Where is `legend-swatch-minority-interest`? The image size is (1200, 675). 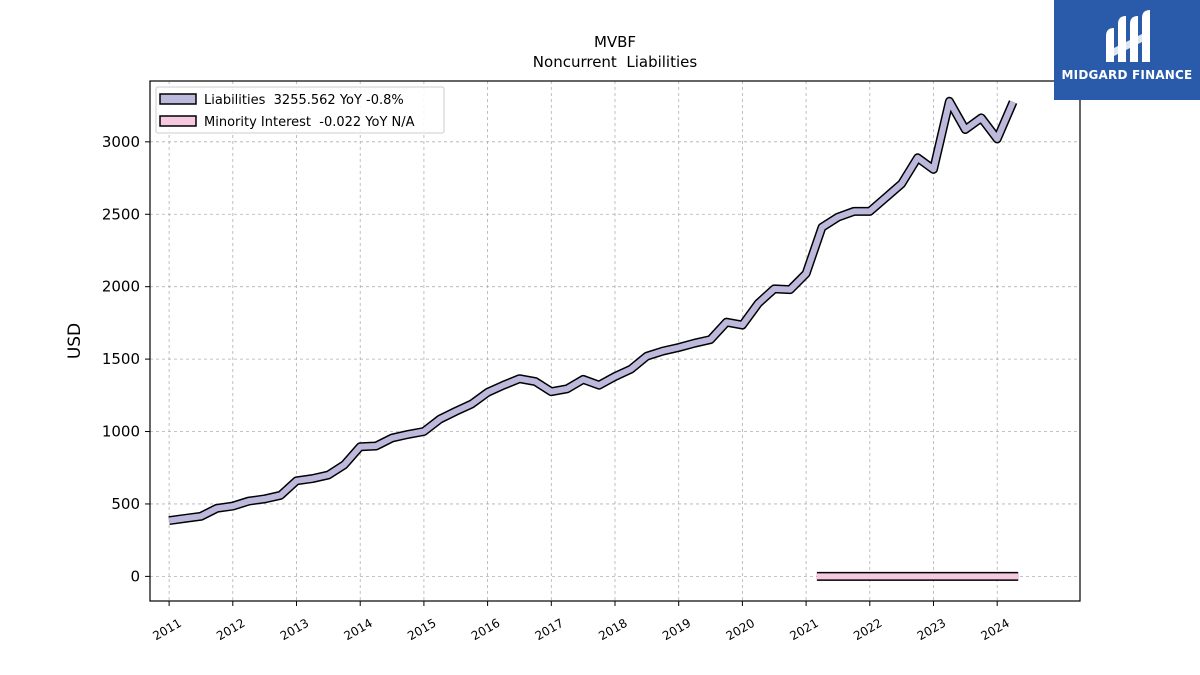
legend-swatch-minority-interest is located at coordinates (178, 121).